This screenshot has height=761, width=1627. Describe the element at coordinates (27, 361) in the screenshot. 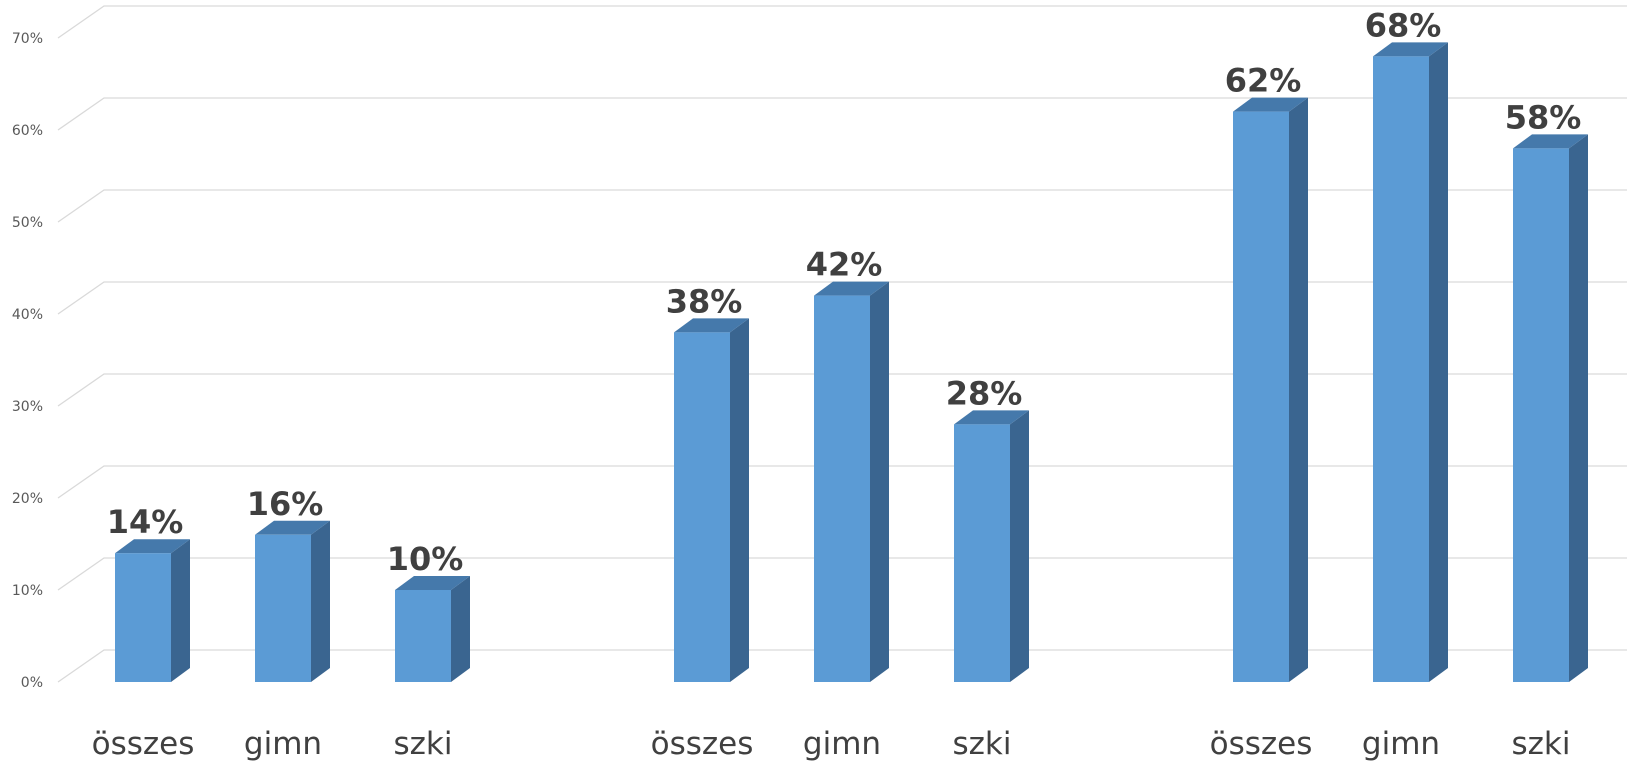

I see `y-axis-ticks: 0% 10% 20% 30% 40% 50% 60% 70%` at that location.